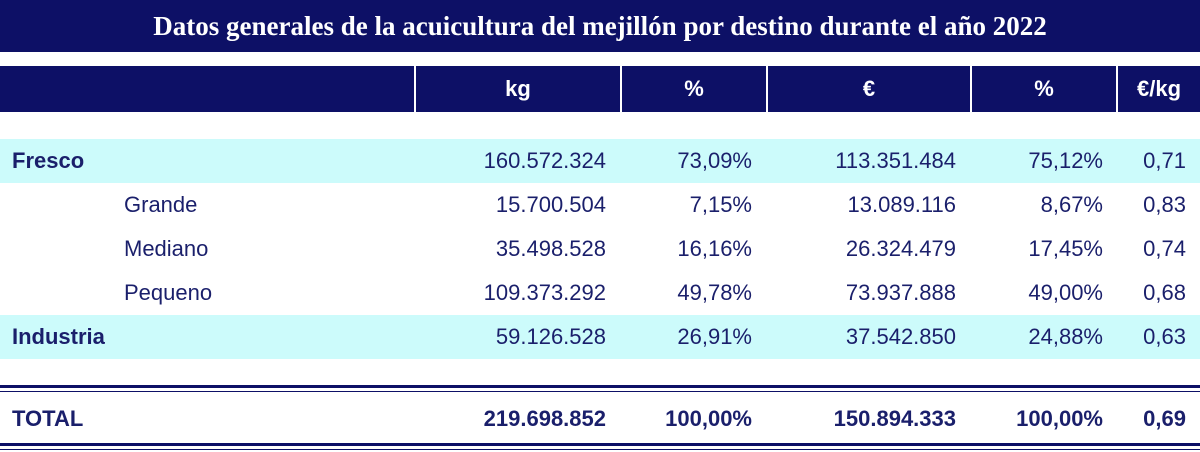  What do you see at coordinates (550, 336) in the screenshot?
I see `cell-kg: 59.126.528` at bounding box center [550, 336].